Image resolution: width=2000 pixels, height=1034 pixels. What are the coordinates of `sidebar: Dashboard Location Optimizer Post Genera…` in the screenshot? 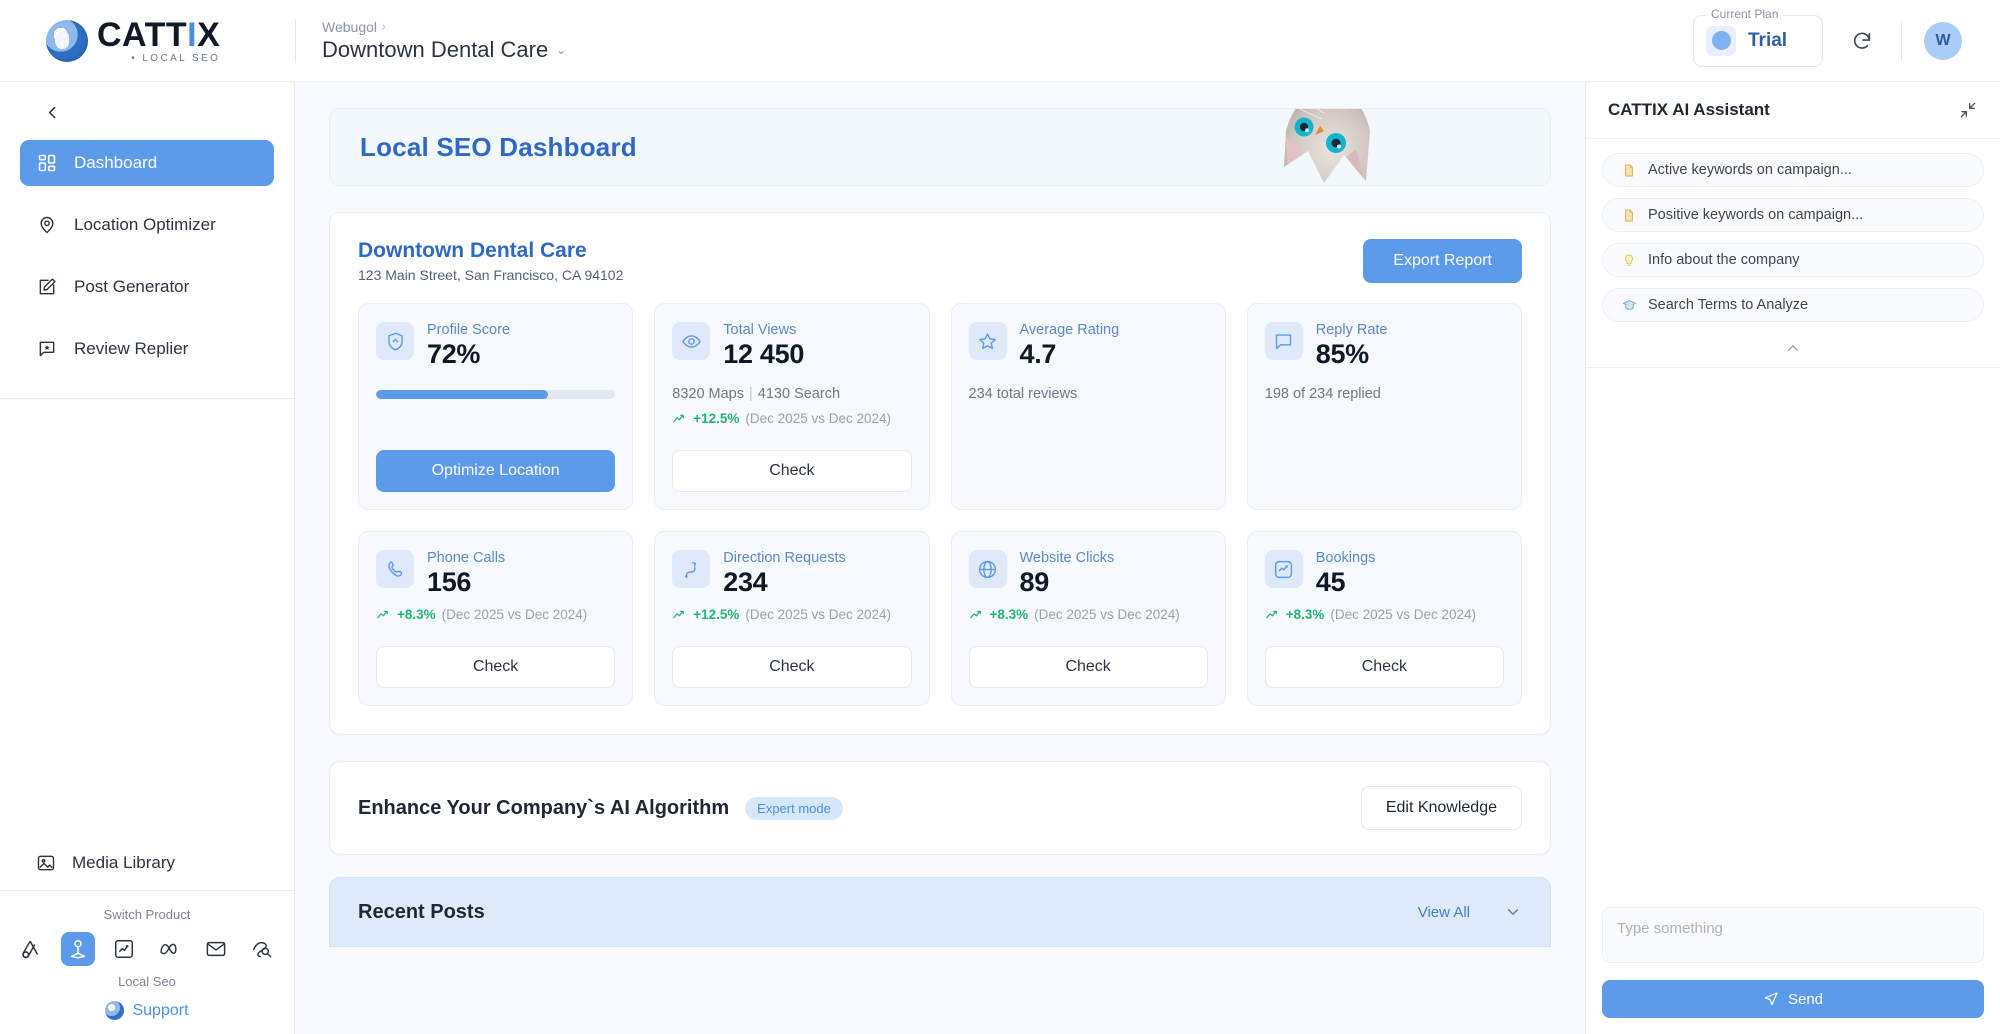 It's located at (147, 558).